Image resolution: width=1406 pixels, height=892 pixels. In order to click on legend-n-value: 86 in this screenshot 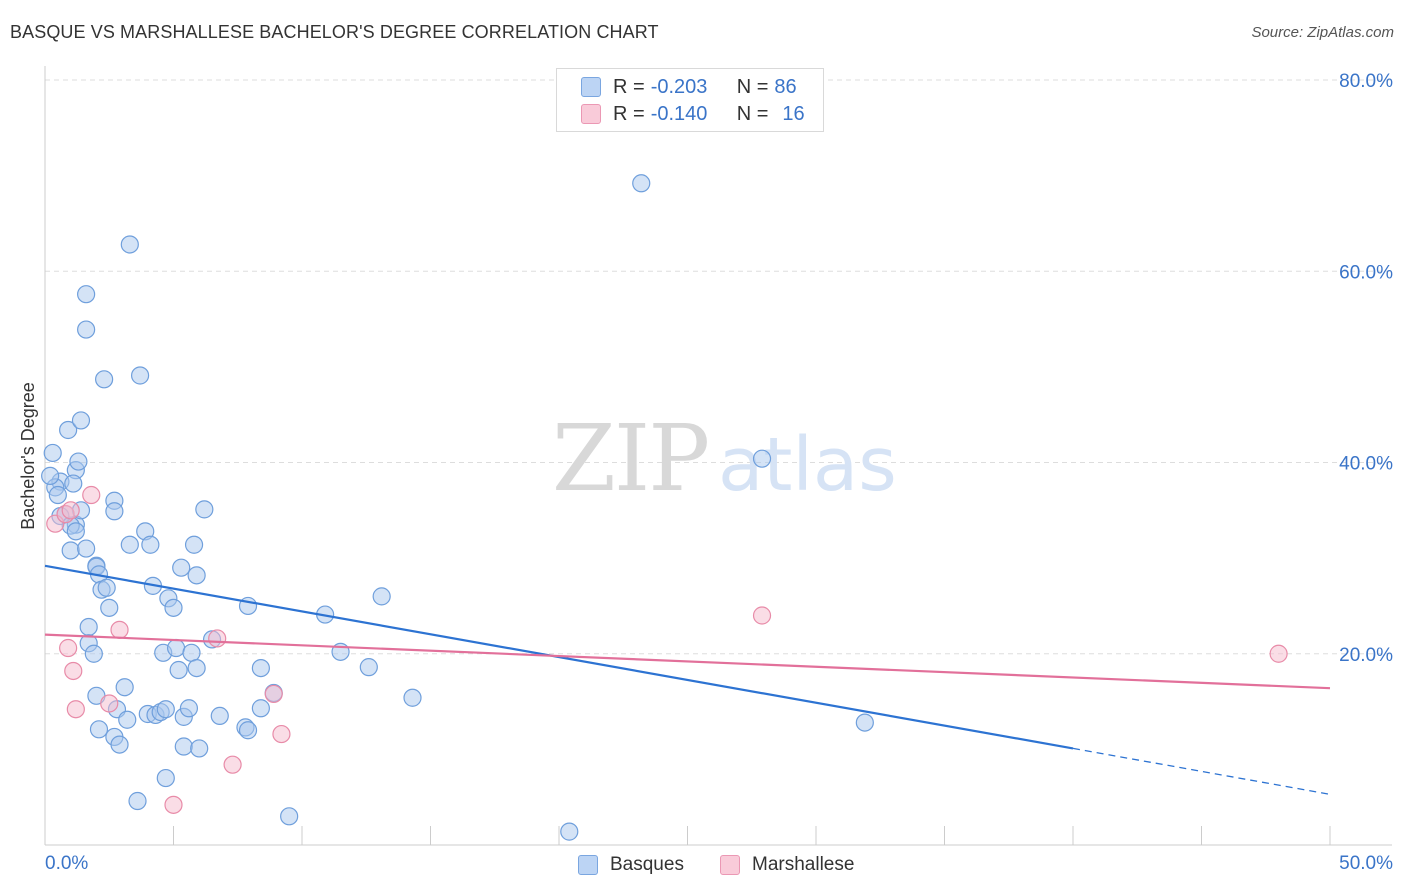, I will do `click(785, 86)`.